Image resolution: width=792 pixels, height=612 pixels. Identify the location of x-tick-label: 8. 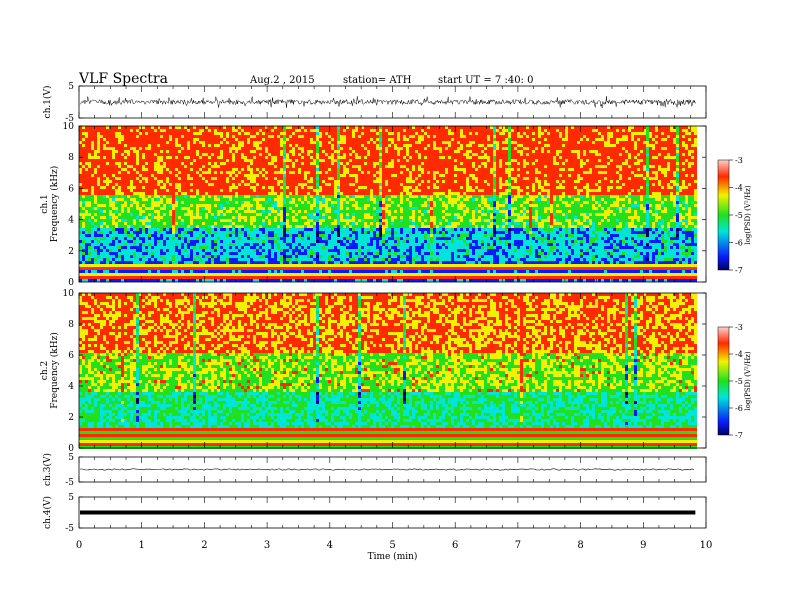
(580, 545).